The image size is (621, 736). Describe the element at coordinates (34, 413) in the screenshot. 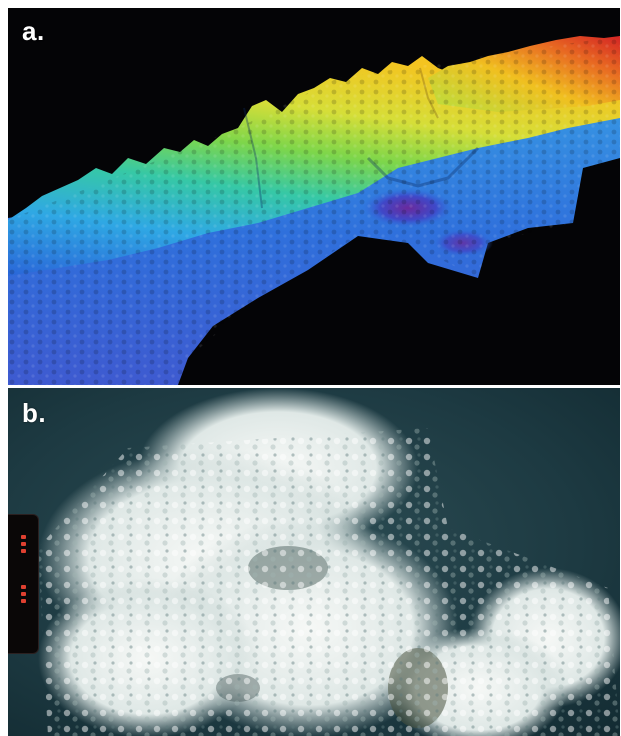

I see `panel-b-label: b.` at that location.